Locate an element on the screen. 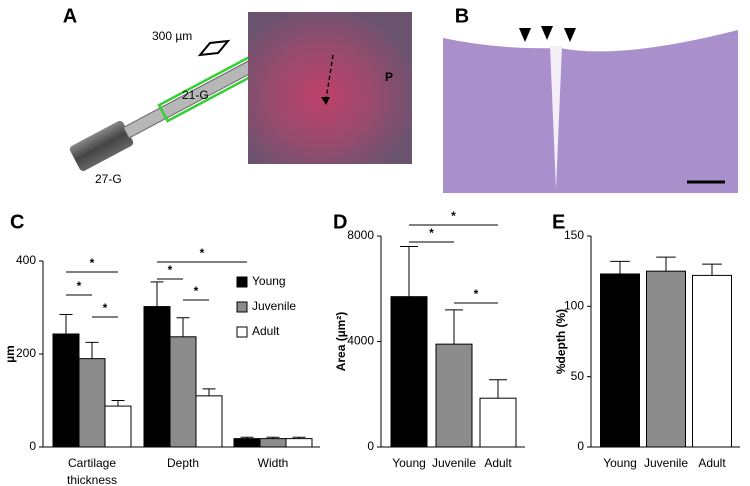 Image resolution: width=750 pixels, height=486 pixels. arrowheads is located at coordinates (547, 34).